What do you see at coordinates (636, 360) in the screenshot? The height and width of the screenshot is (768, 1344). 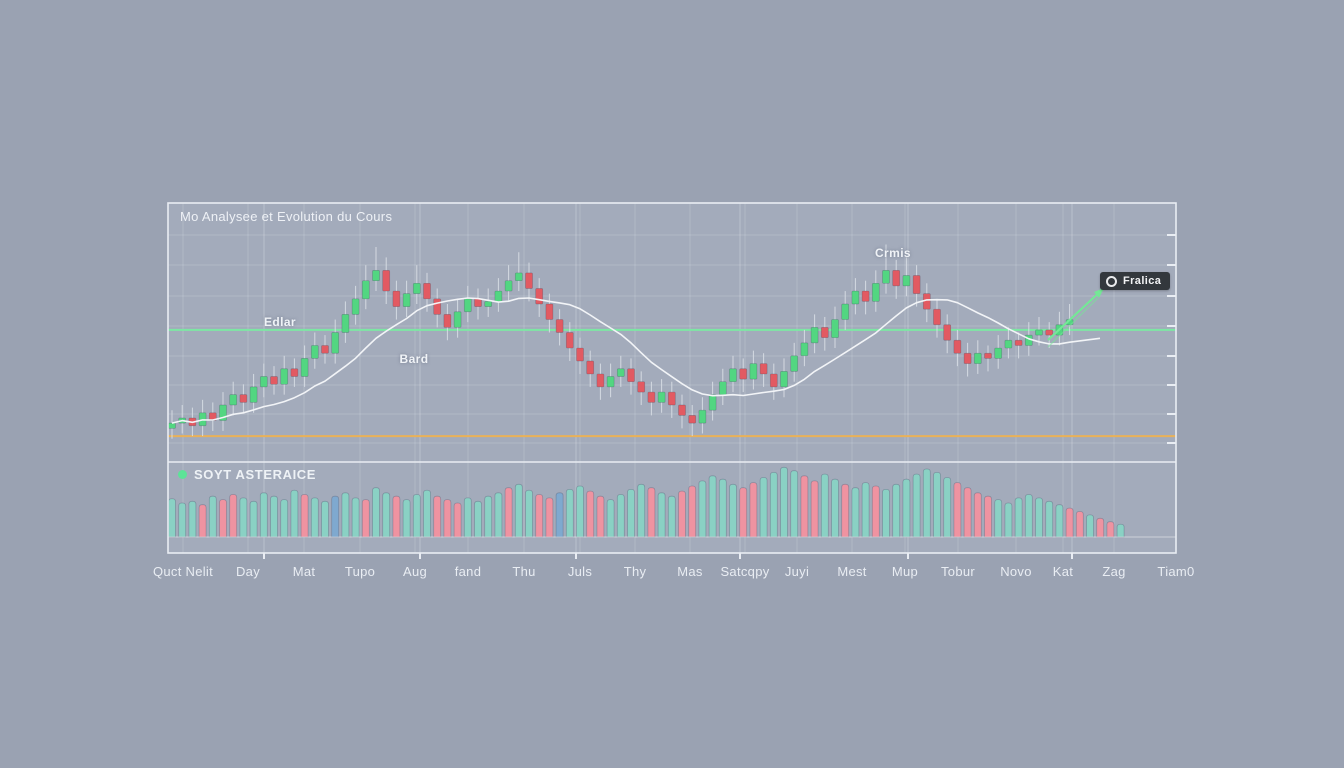 I see `moving-average-line` at bounding box center [636, 360].